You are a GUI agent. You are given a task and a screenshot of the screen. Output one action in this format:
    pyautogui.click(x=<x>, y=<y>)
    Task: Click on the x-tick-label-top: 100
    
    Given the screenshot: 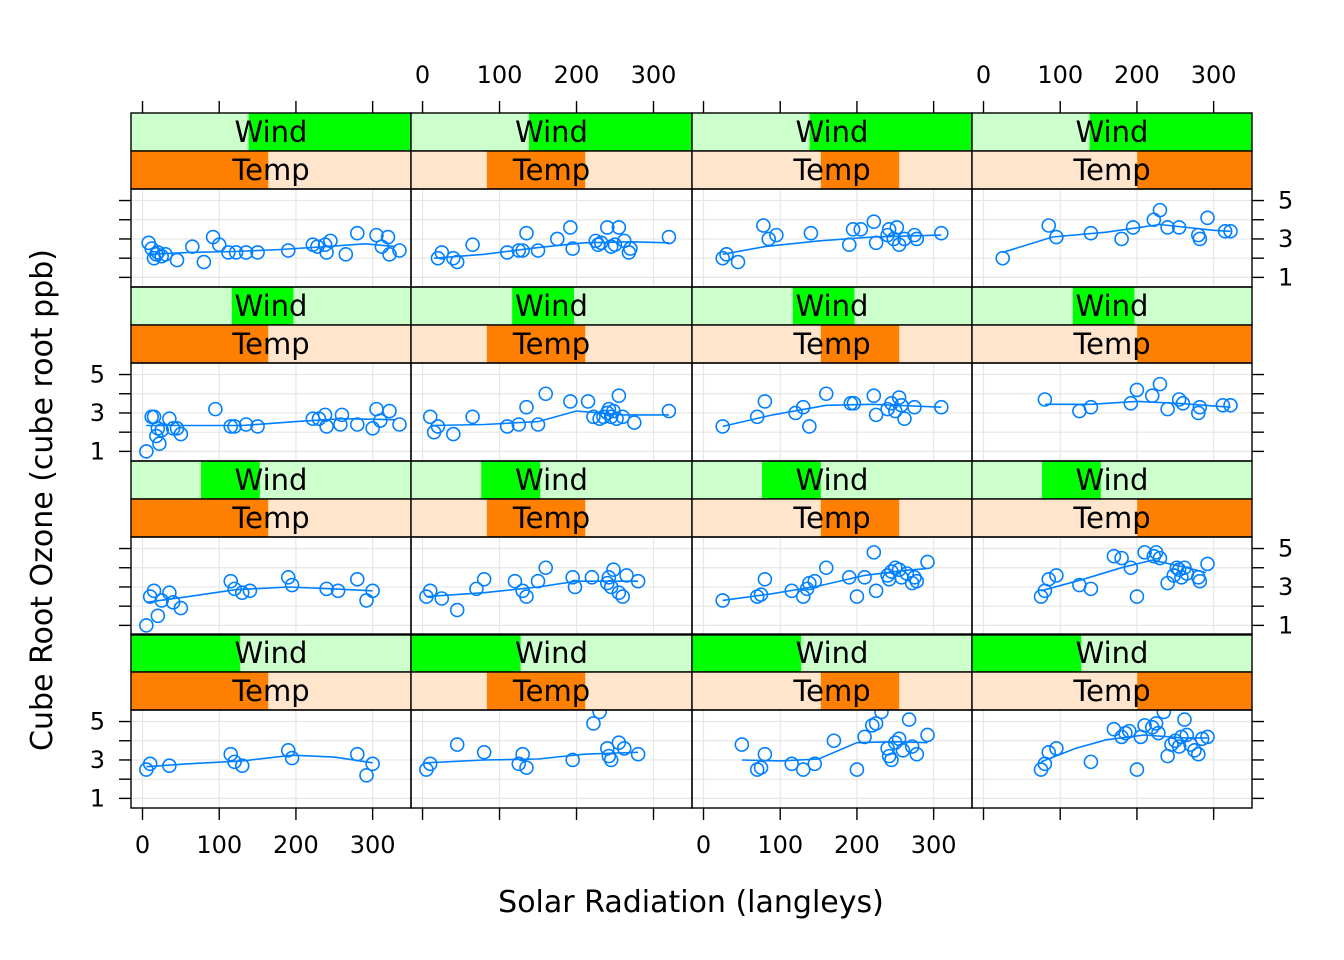 What is the action you would take?
    pyautogui.click(x=1060, y=75)
    